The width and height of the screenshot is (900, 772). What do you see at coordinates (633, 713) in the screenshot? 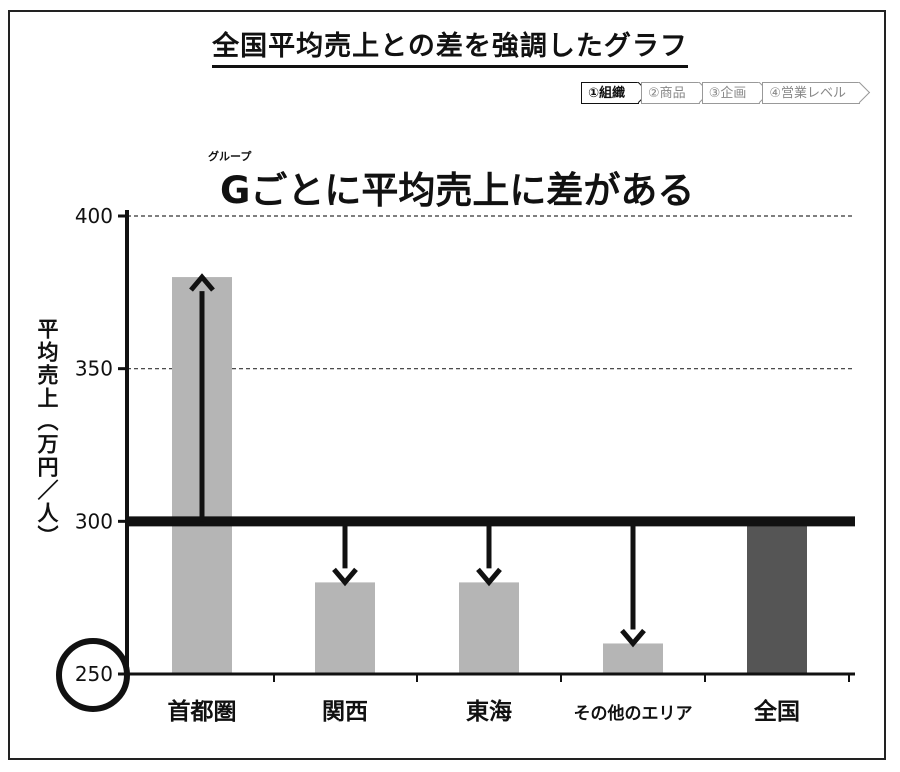
I see `category-label: その他のエリア` at bounding box center [633, 713].